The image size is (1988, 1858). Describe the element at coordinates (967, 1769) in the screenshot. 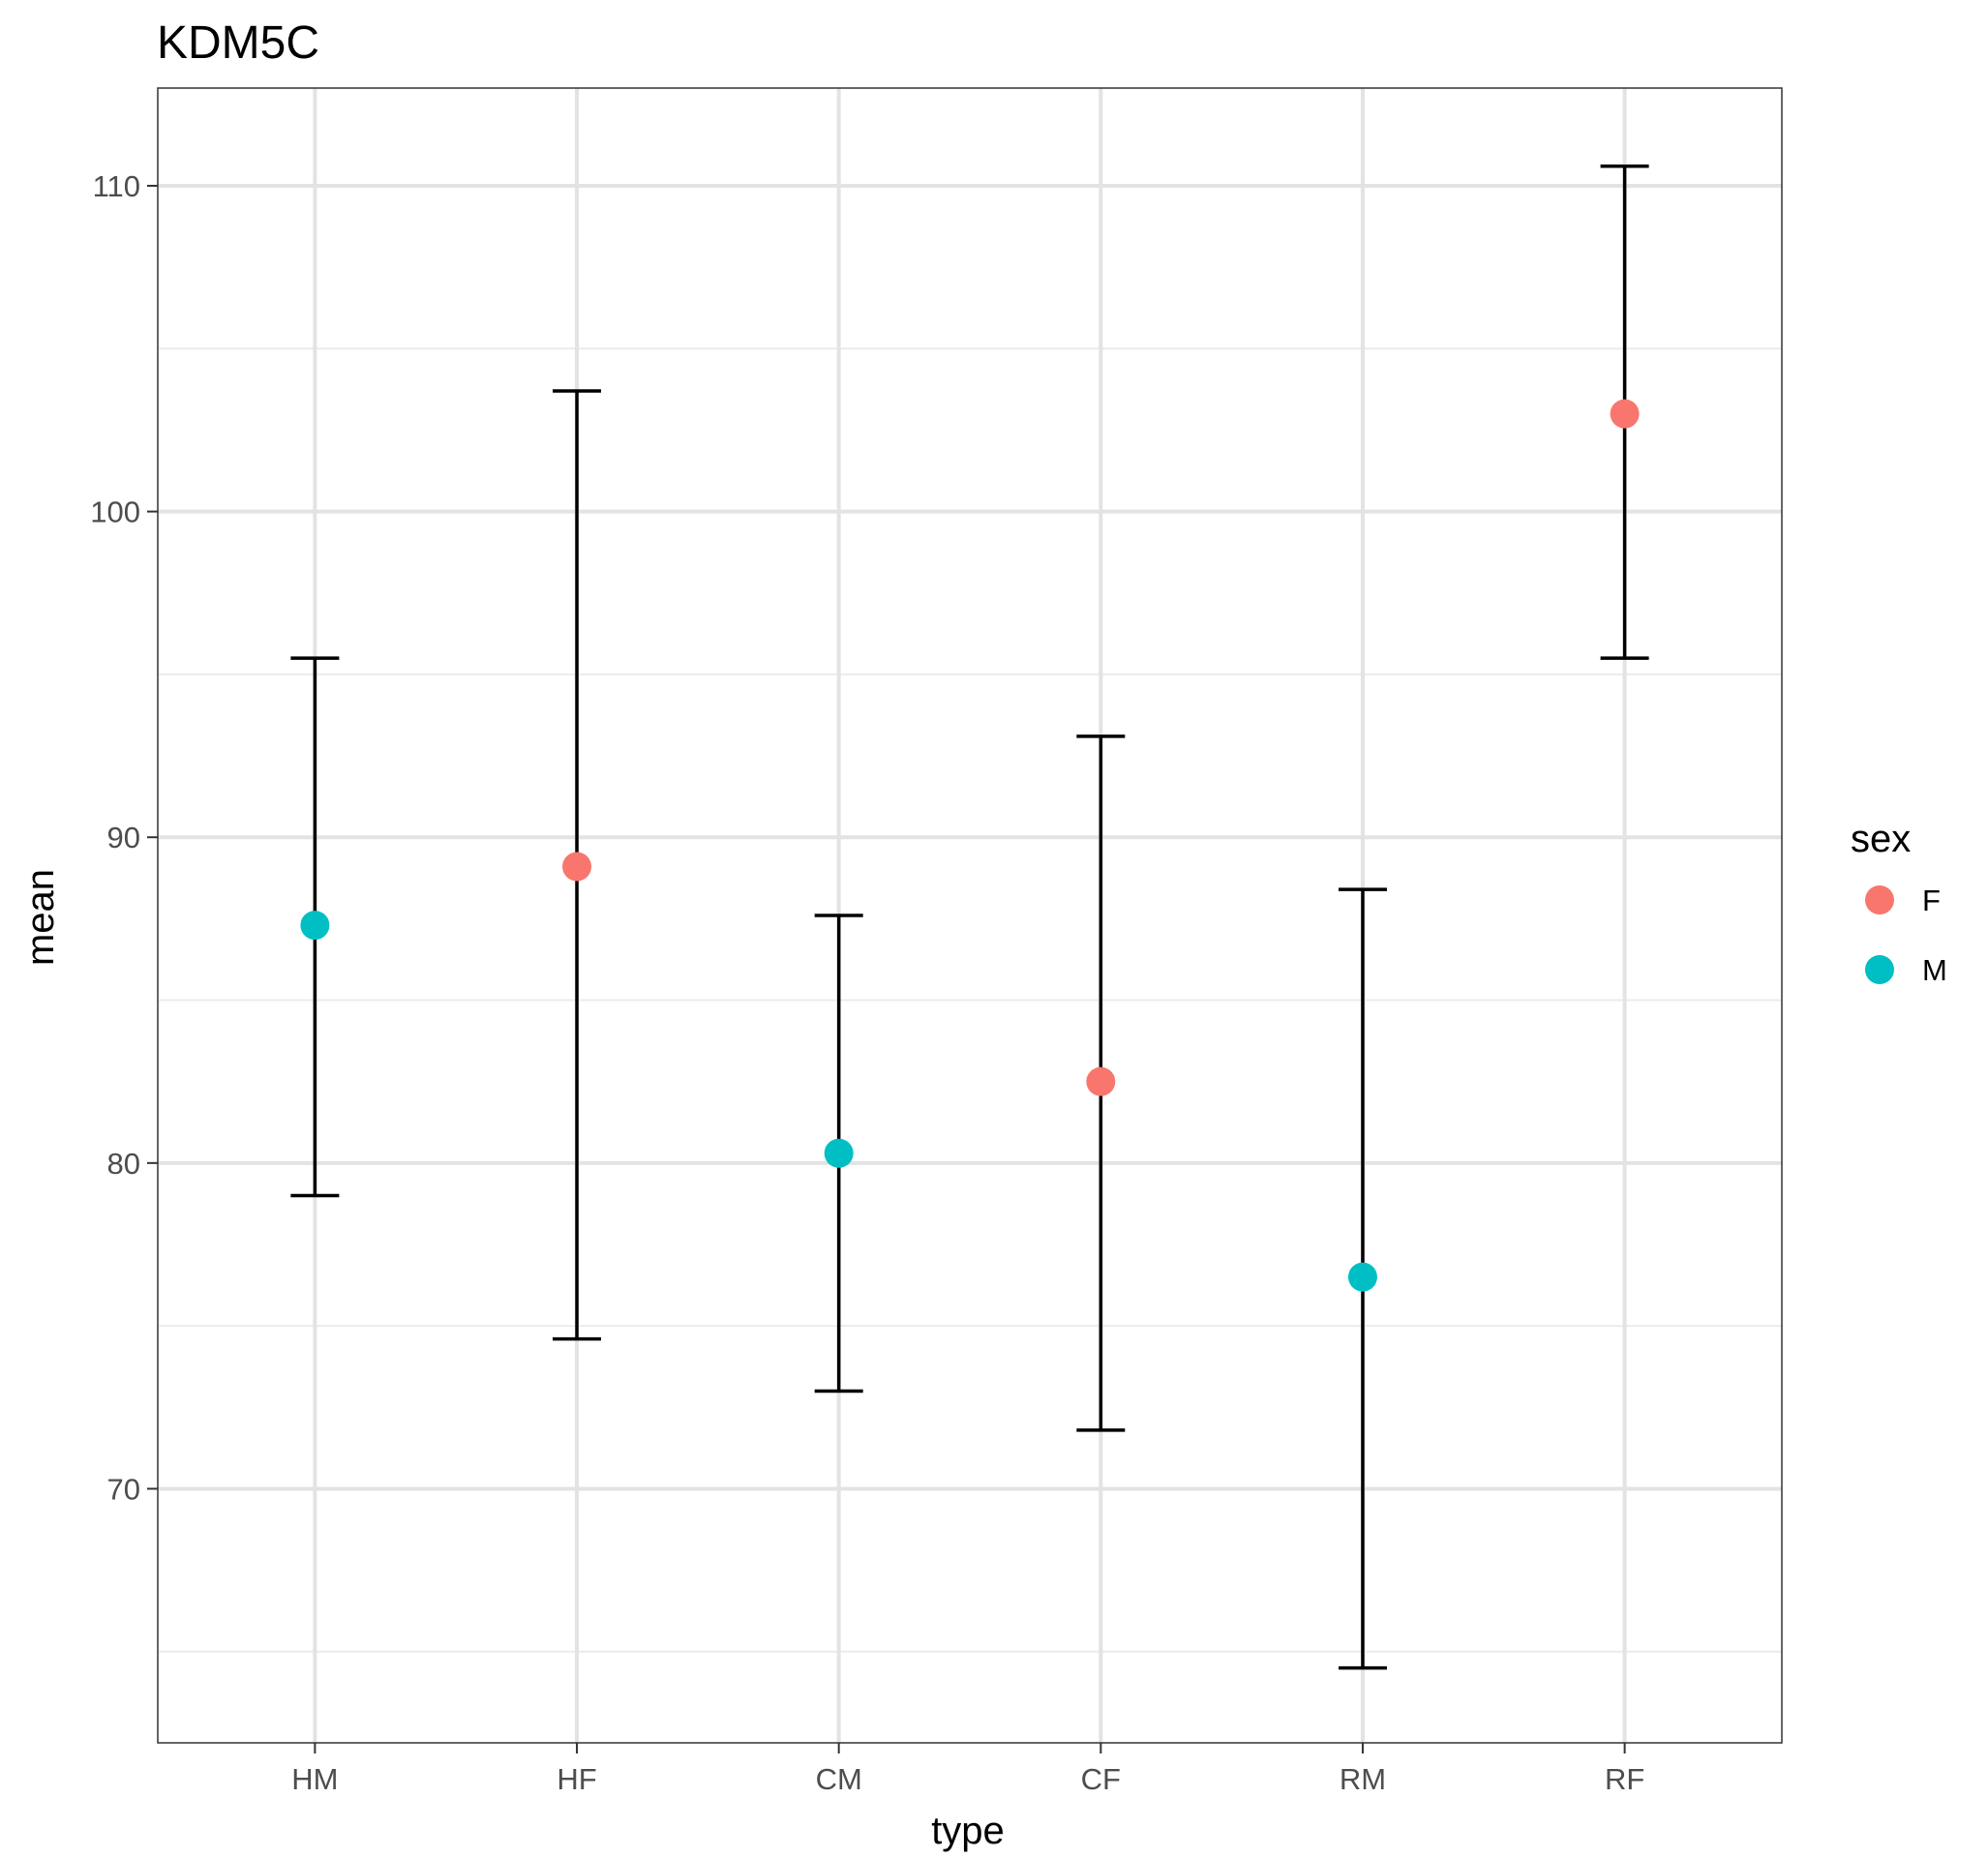

I see `x-axis: HM HF CM CF RM RF` at that location.